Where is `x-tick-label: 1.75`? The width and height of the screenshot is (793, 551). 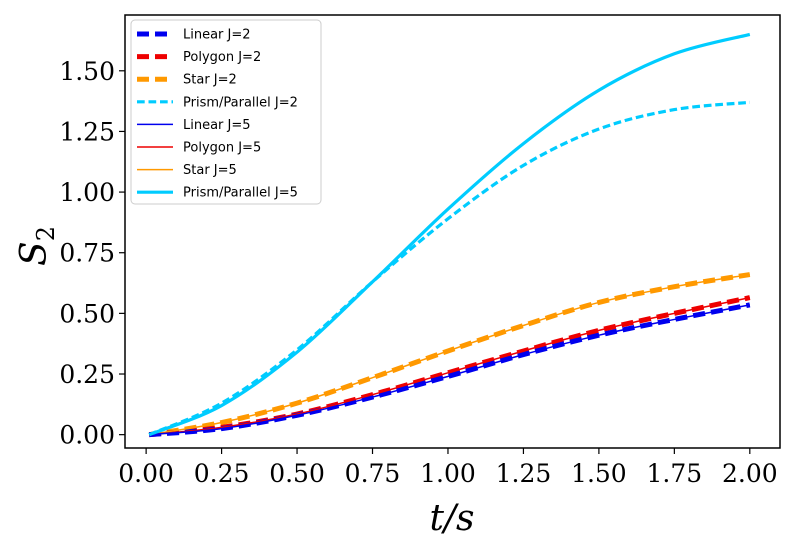
x-tick-label: 1.75 is located at coordinates (675, 473).